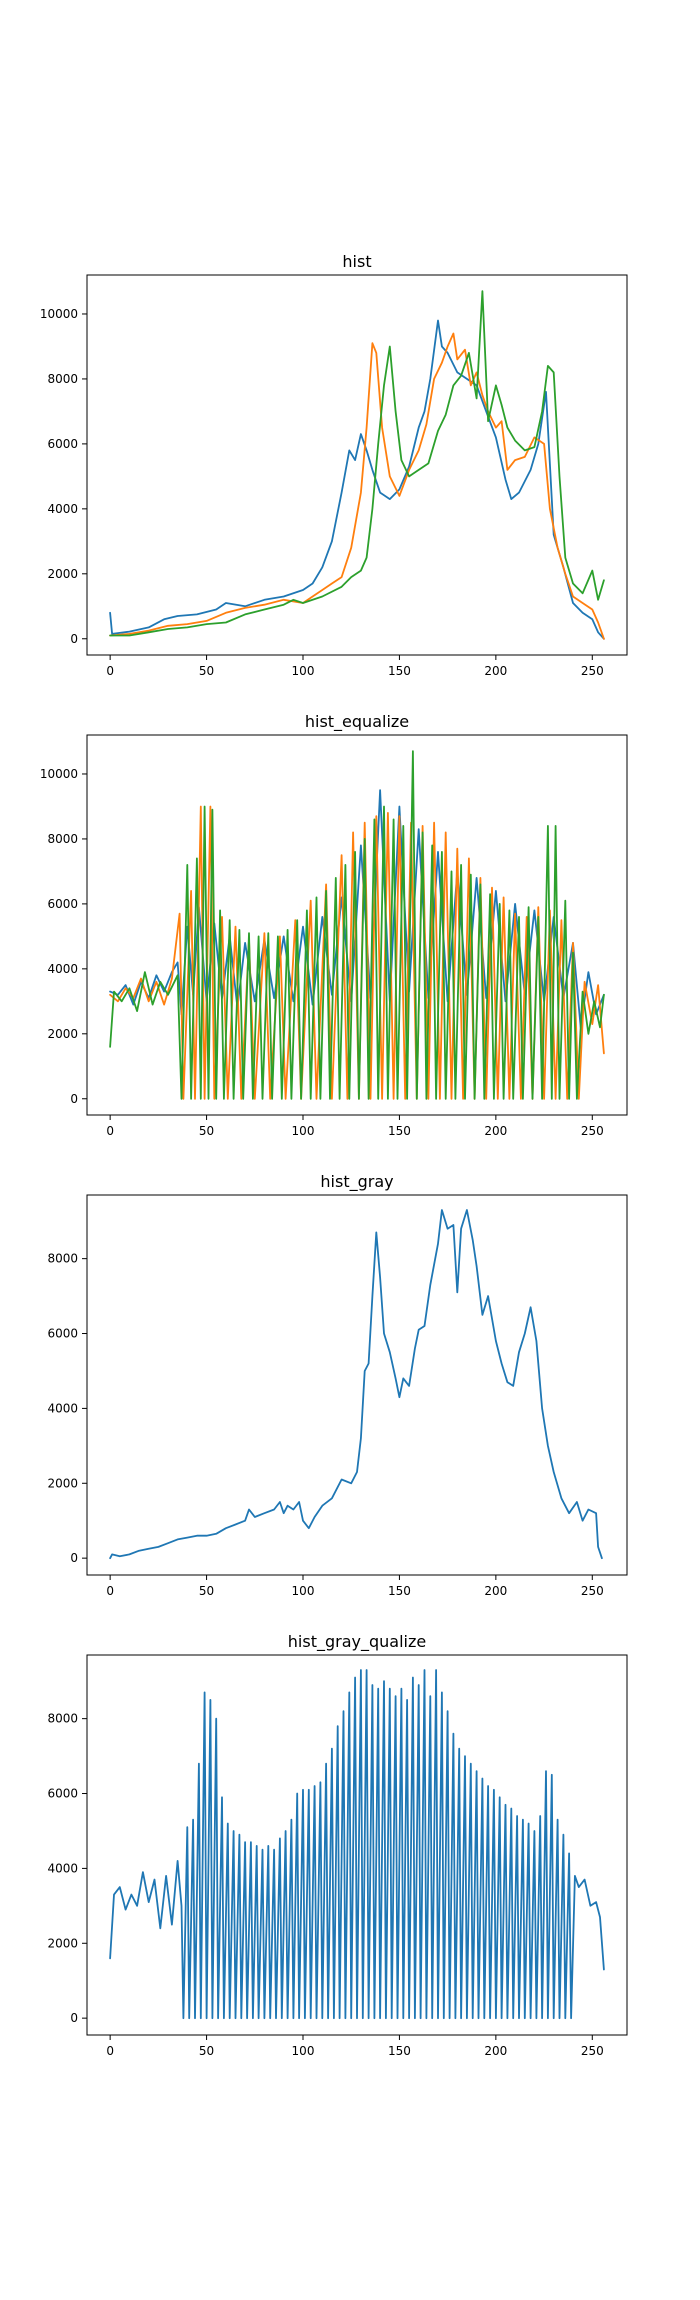 Image resolution: width=700 pixels, height=2300 pixels. I want to click on chart-title: hist_gray_qualize, so click(357, 1642).